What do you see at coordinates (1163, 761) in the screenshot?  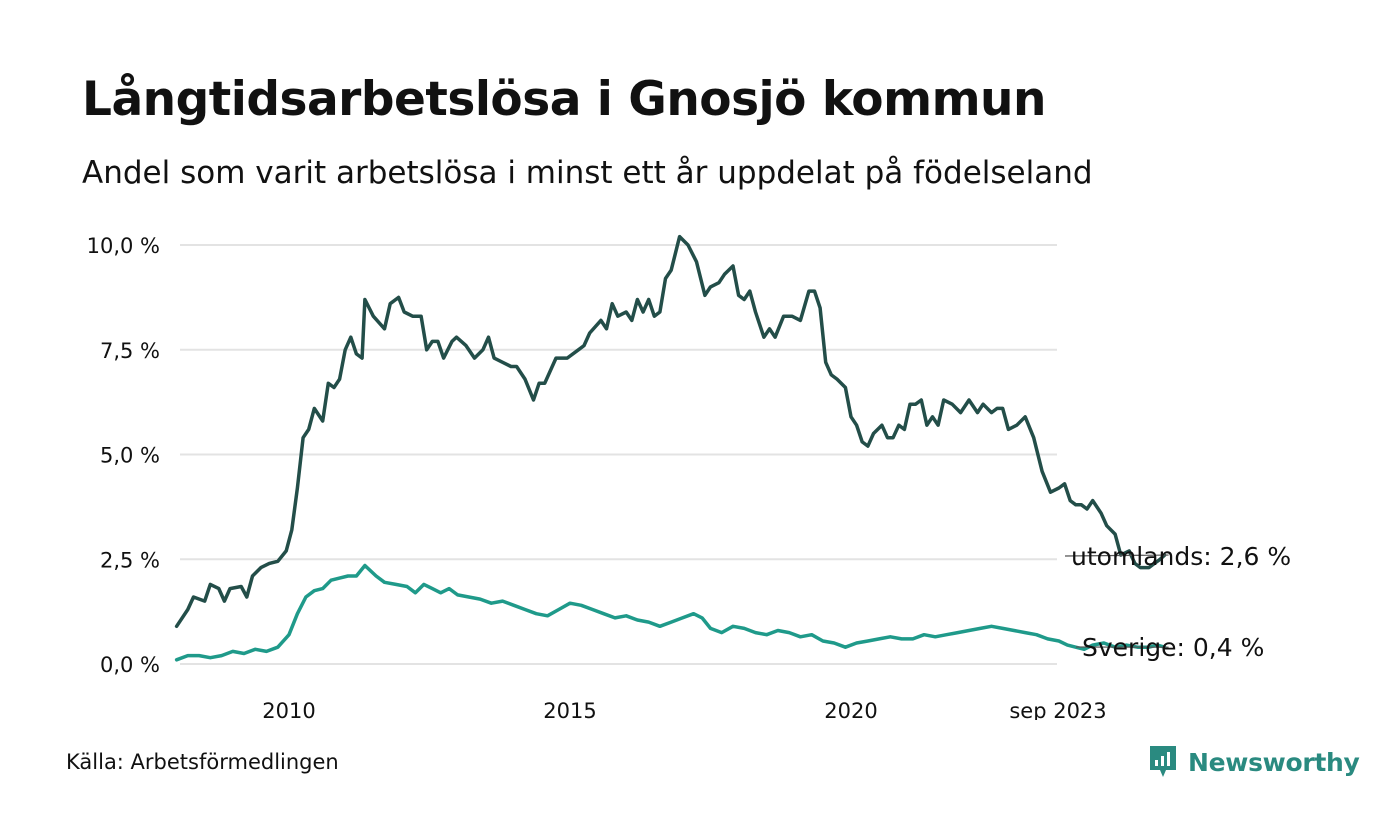 I see `newsworthy-logo-icon` at bounding box center [1163, 761].